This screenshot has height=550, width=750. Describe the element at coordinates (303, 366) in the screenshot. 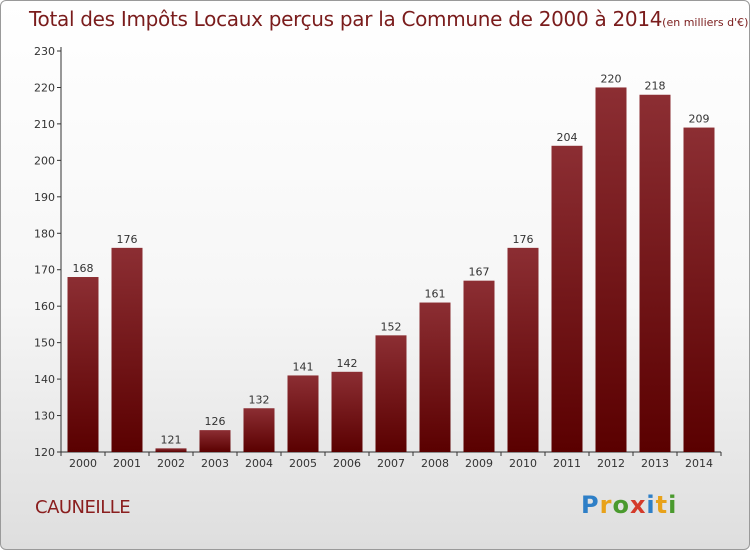

I see `value-label: 141` at that location.